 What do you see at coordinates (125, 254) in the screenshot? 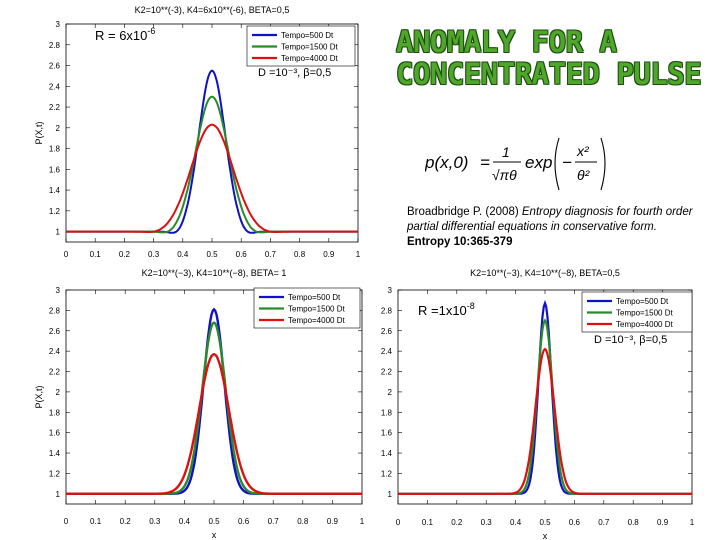
I see `x-tick-label: 0.2` at bounding box center [125, 254].